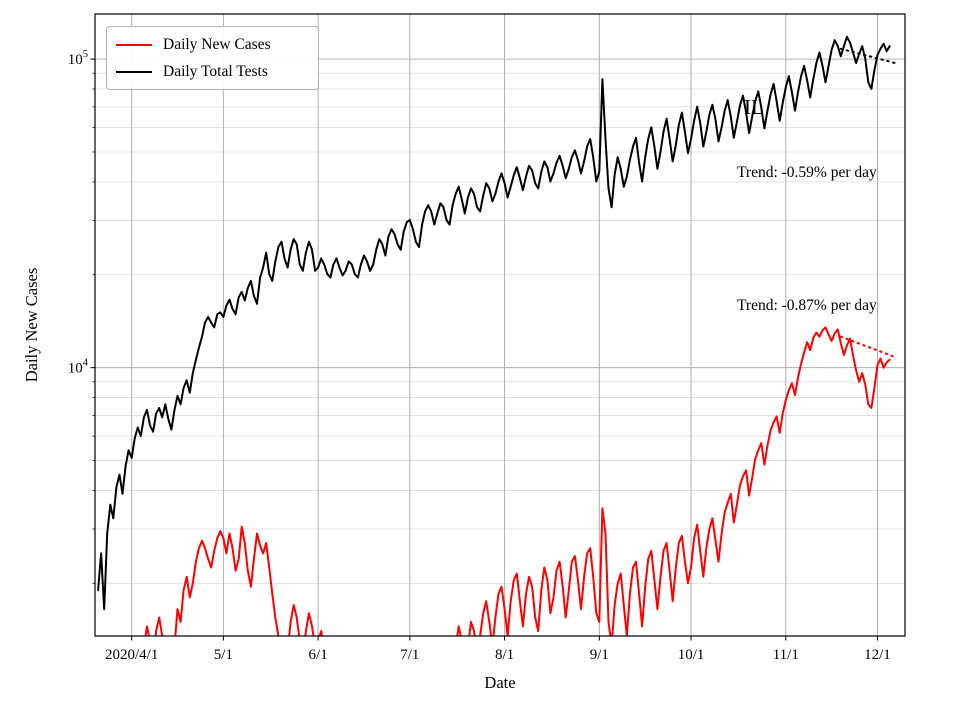 This screenshot has height=720, width=960. What do you see at coordinates (409, 655) in the screenshot?
I see `x-tick-label: 7/1` at bounding box center [409, 655].